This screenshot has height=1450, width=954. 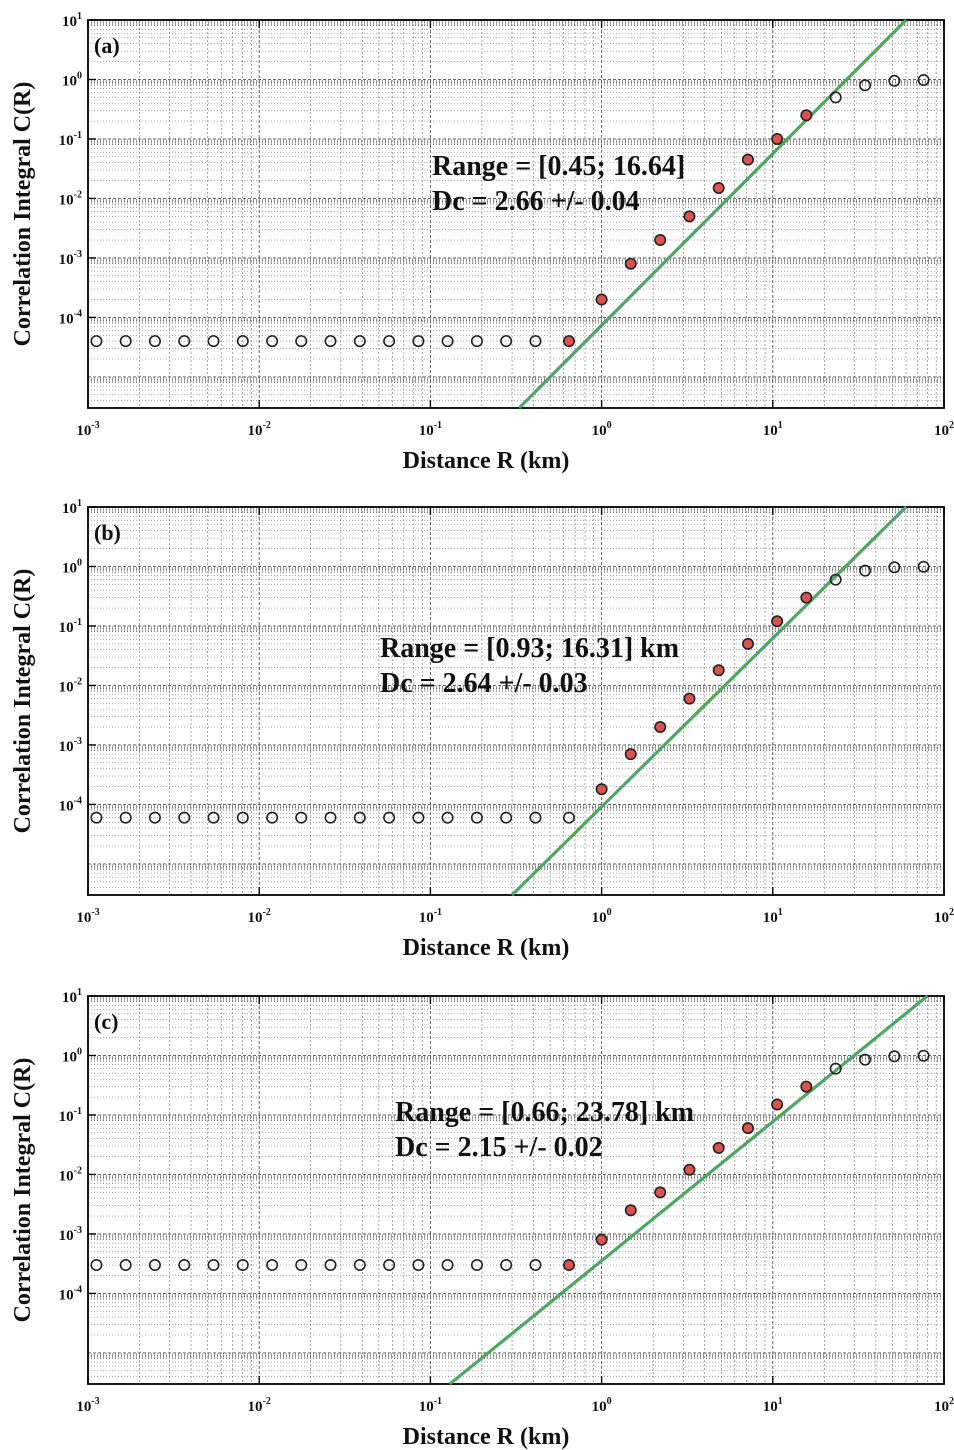 I want to click on dc-annotation: Dc = 2.15 +/- 0.02, so click(x=499, y=1147).